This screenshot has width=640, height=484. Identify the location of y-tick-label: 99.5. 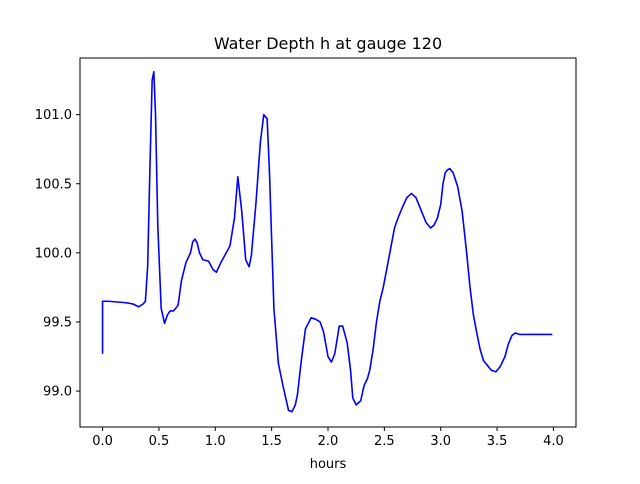
(57, 322).